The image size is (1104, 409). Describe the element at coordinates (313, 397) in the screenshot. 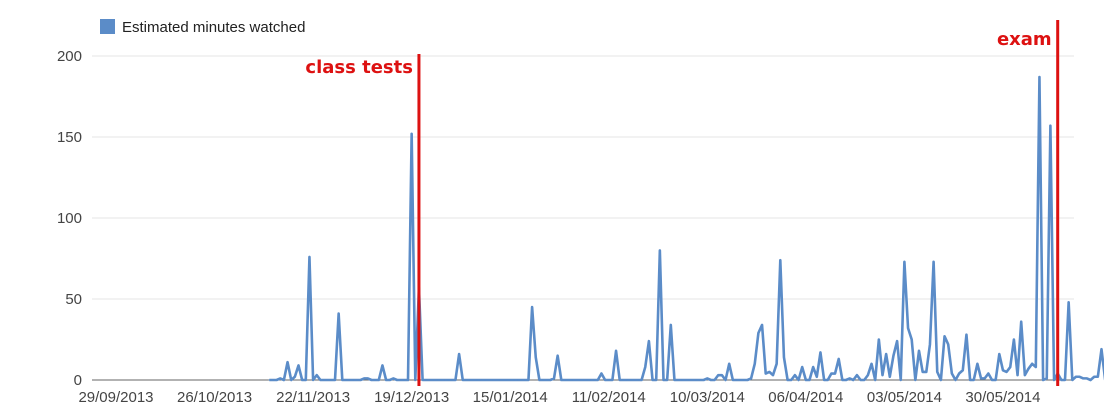

I see `x-tick-label: 22/11/2013` at that location.